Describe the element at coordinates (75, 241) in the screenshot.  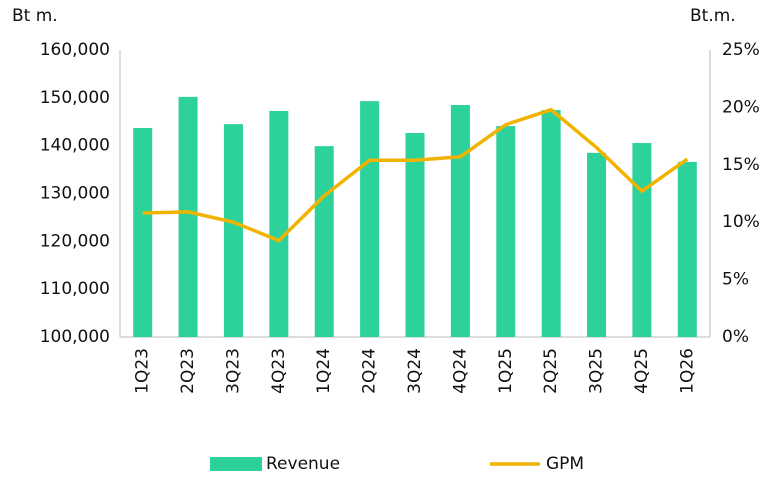
I see `y-tick-label: 120,000` at that location.